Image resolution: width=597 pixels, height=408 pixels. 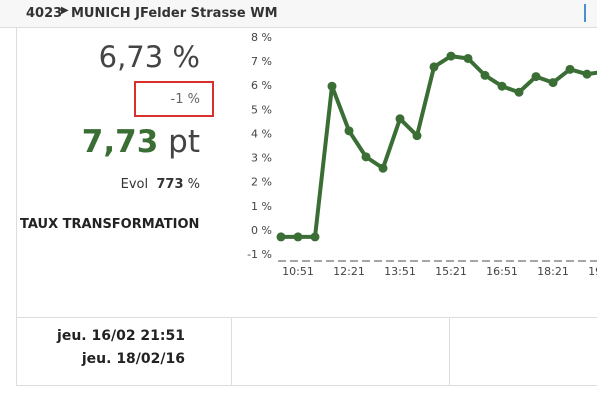 I want to click on x-tick-label: 19:51, so click(x=592, y=271).